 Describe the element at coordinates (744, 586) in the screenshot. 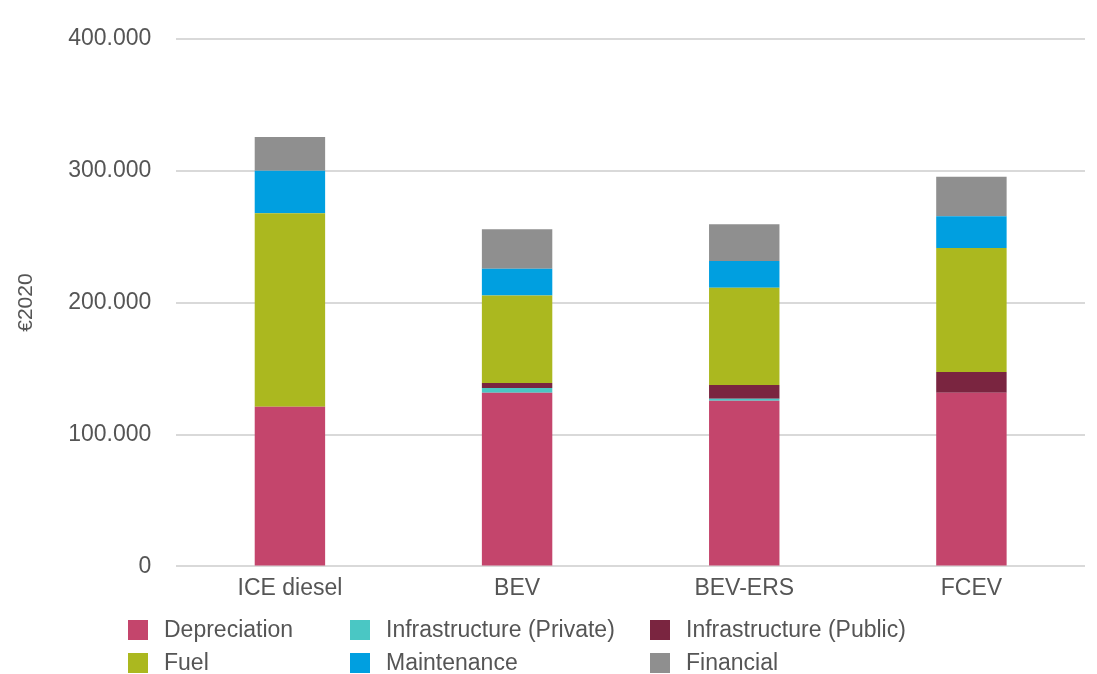

I see `x-tick-label: BEV-ERS` at that location.